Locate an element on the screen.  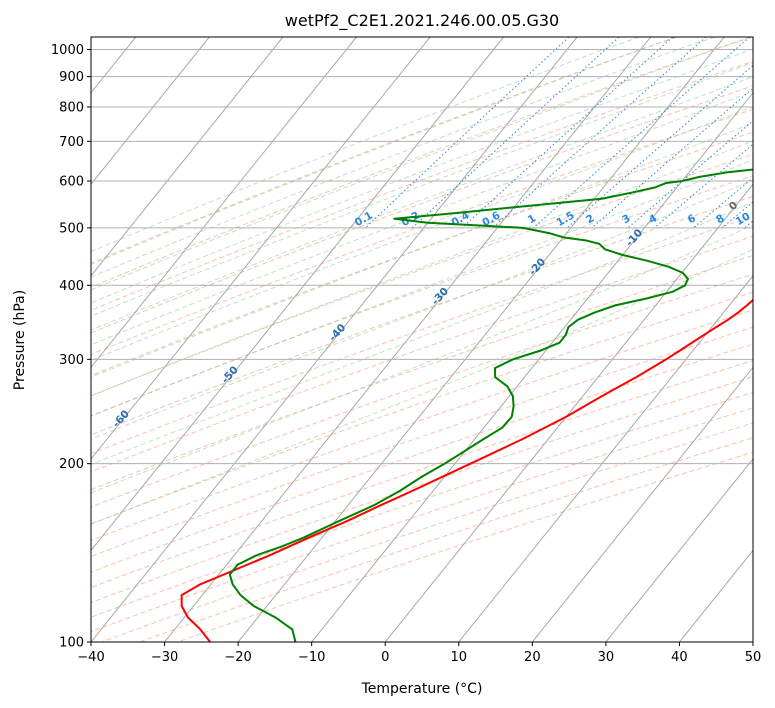
isotherm-label: 0 is located at coordinates (734, 205).